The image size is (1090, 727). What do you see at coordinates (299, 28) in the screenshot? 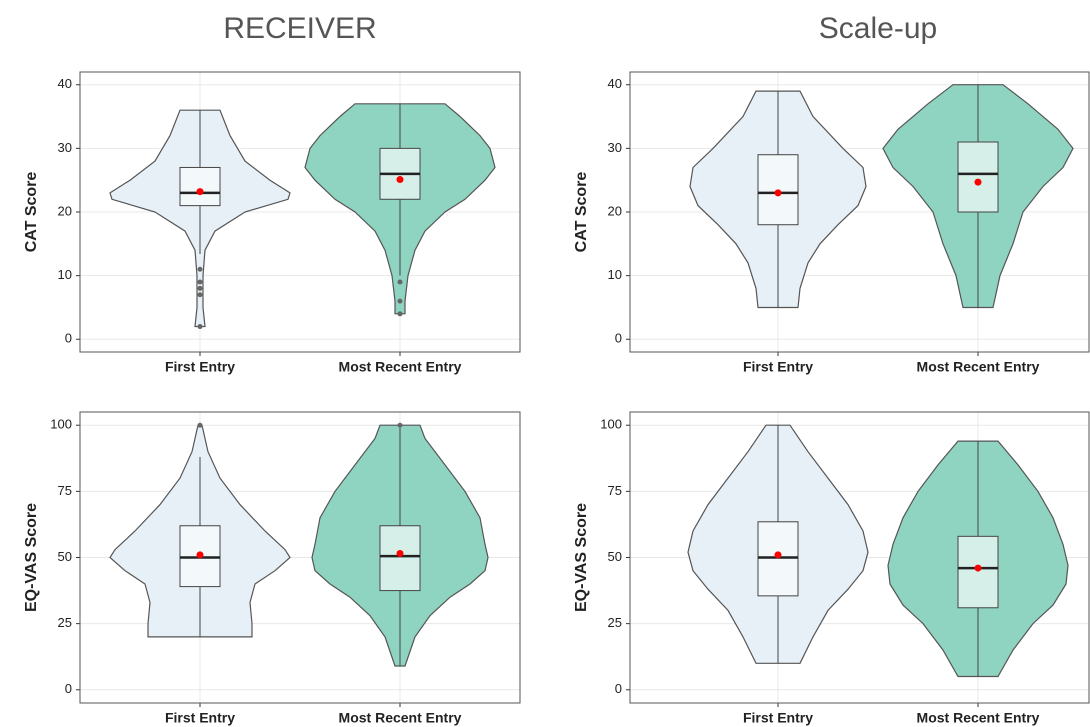
I see `panel-title: RECEIVER` at bounding box center [299, 28].